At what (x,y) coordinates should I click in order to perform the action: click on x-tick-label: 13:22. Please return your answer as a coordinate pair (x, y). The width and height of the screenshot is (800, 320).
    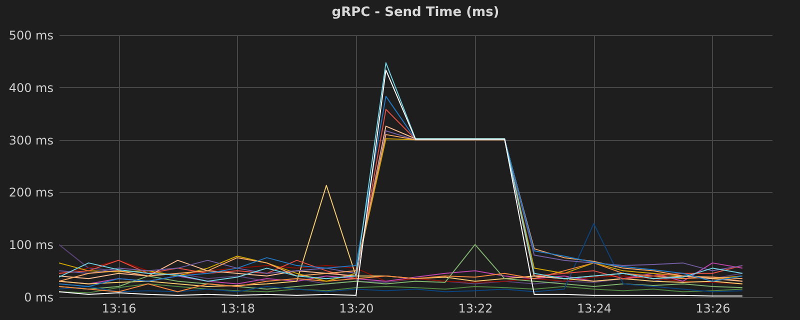
    Looking at the image, I should click on (475, 309).